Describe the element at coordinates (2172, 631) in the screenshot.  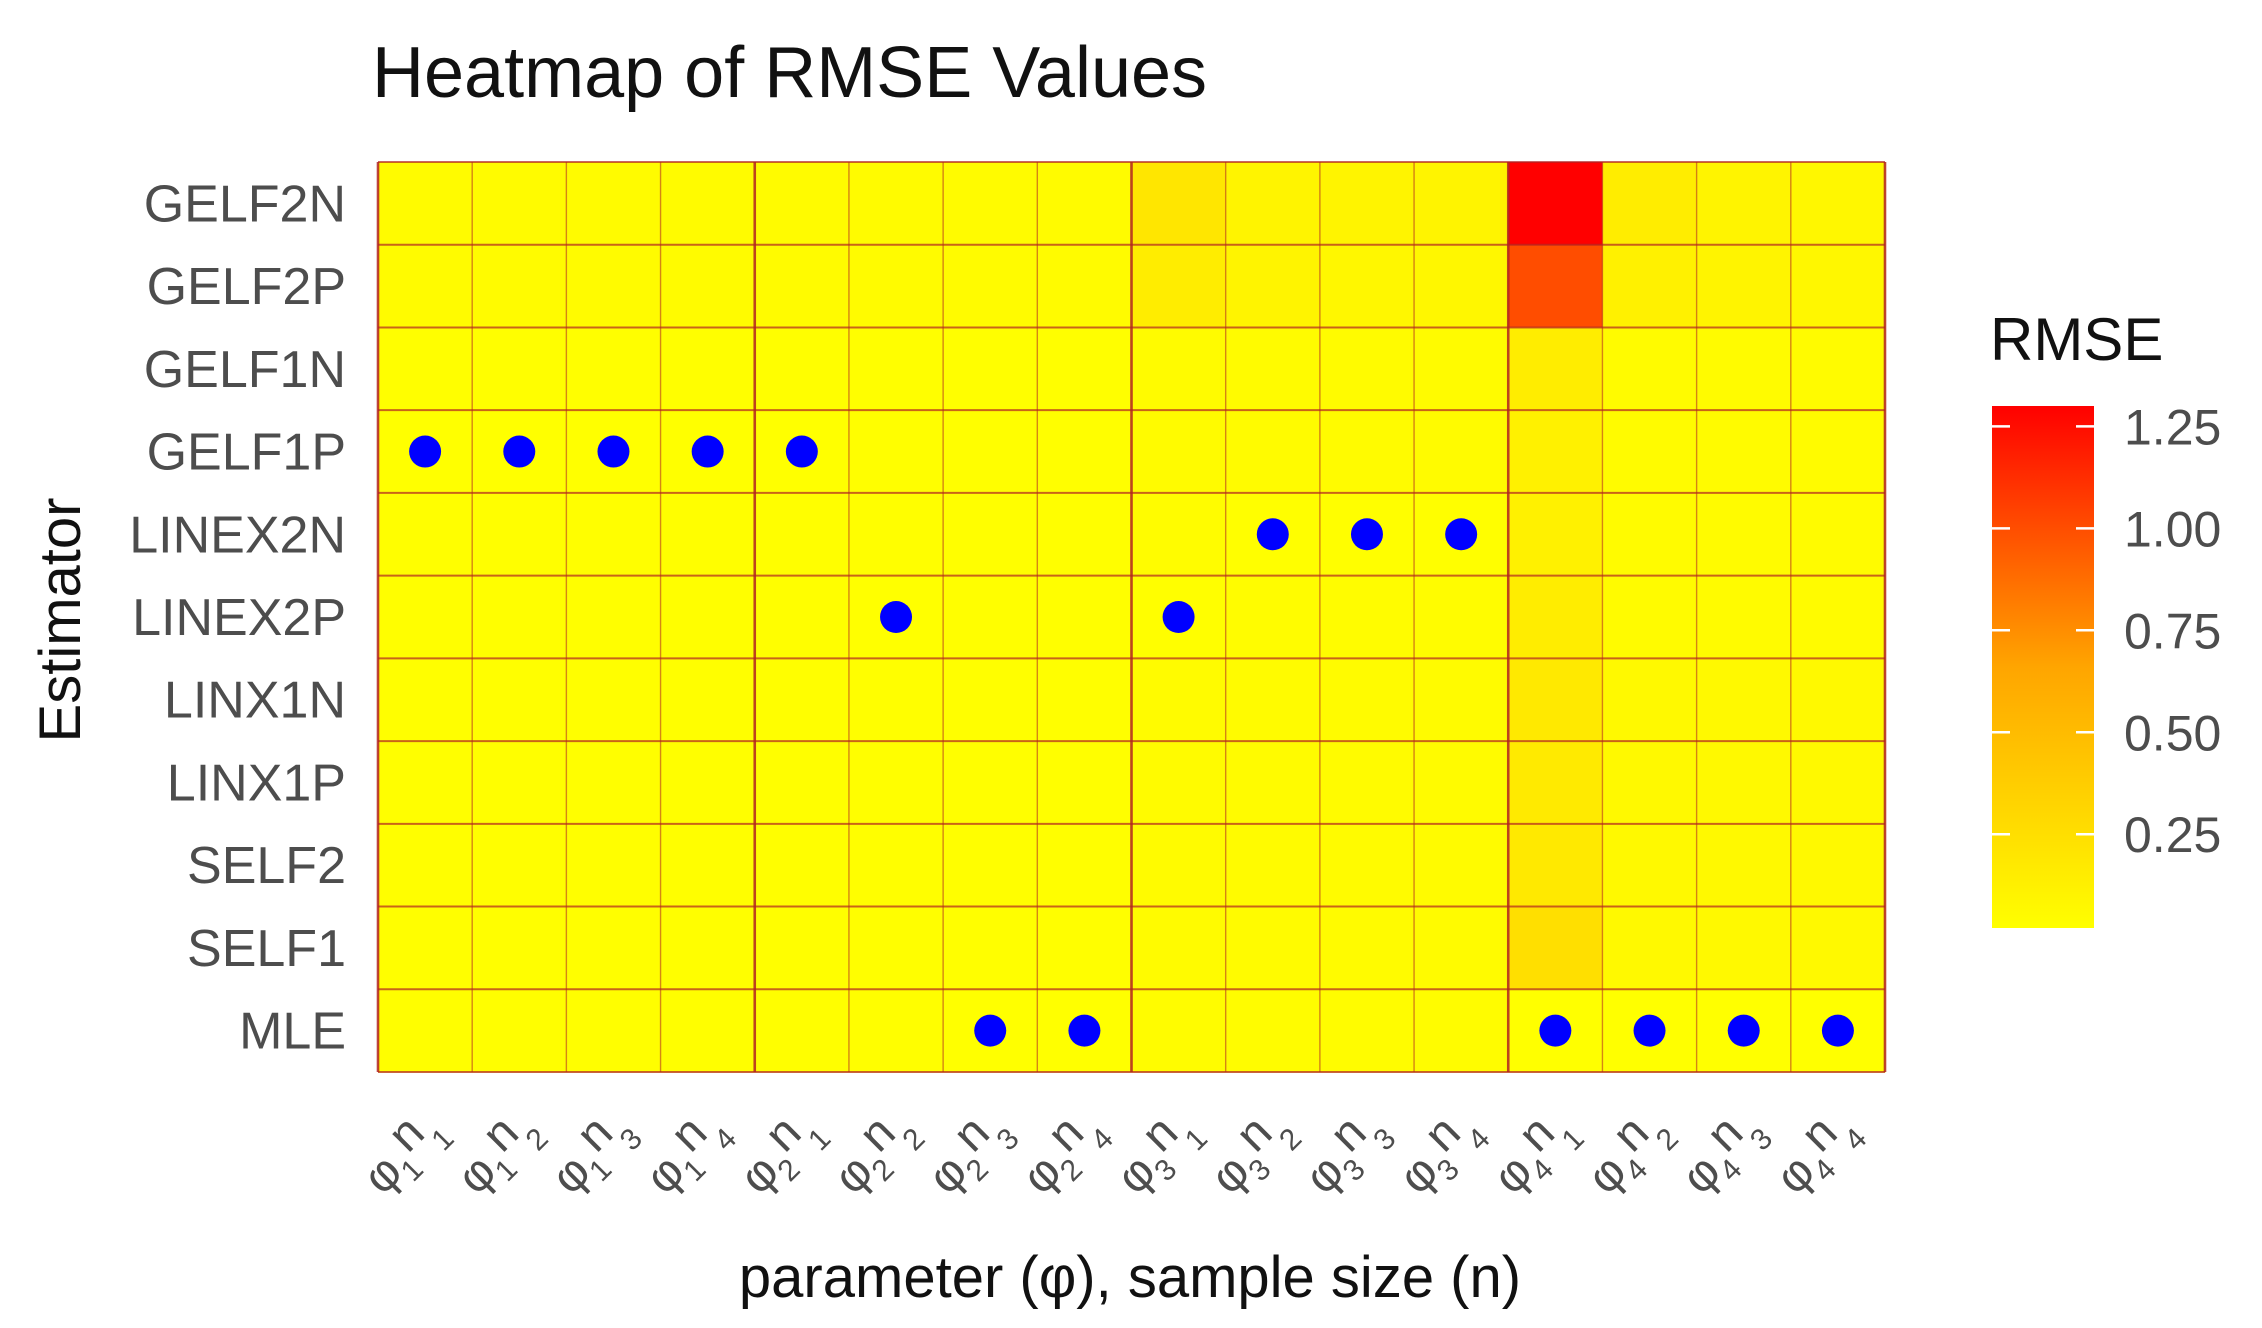
I see `legend-tick-label: 0.75` at that location.